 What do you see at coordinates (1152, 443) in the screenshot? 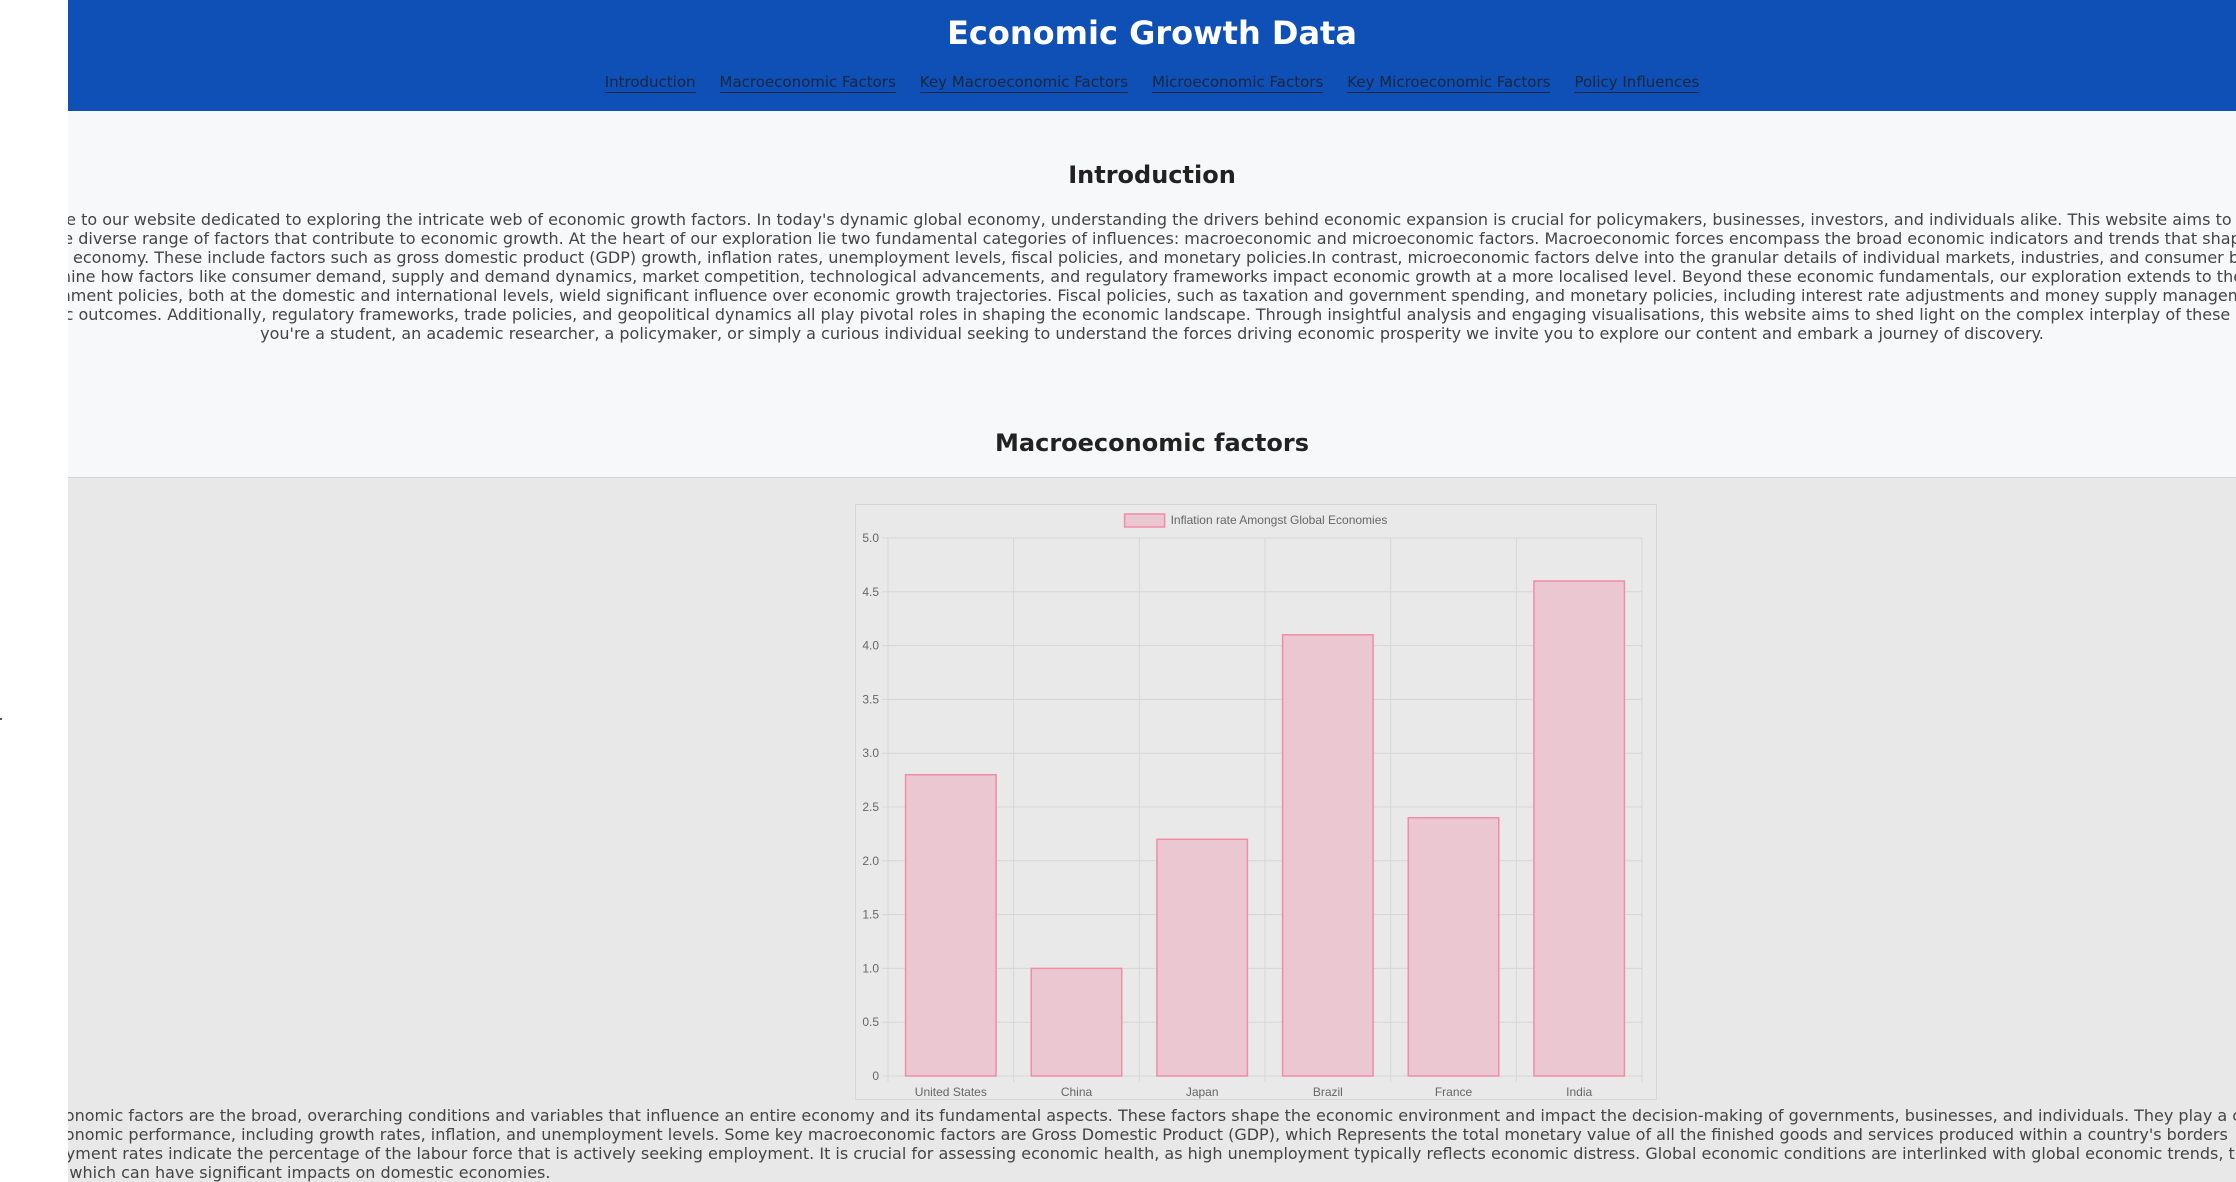
I see `macro-heading: Macroeconomic factors` at bounding box center [1152, 443].